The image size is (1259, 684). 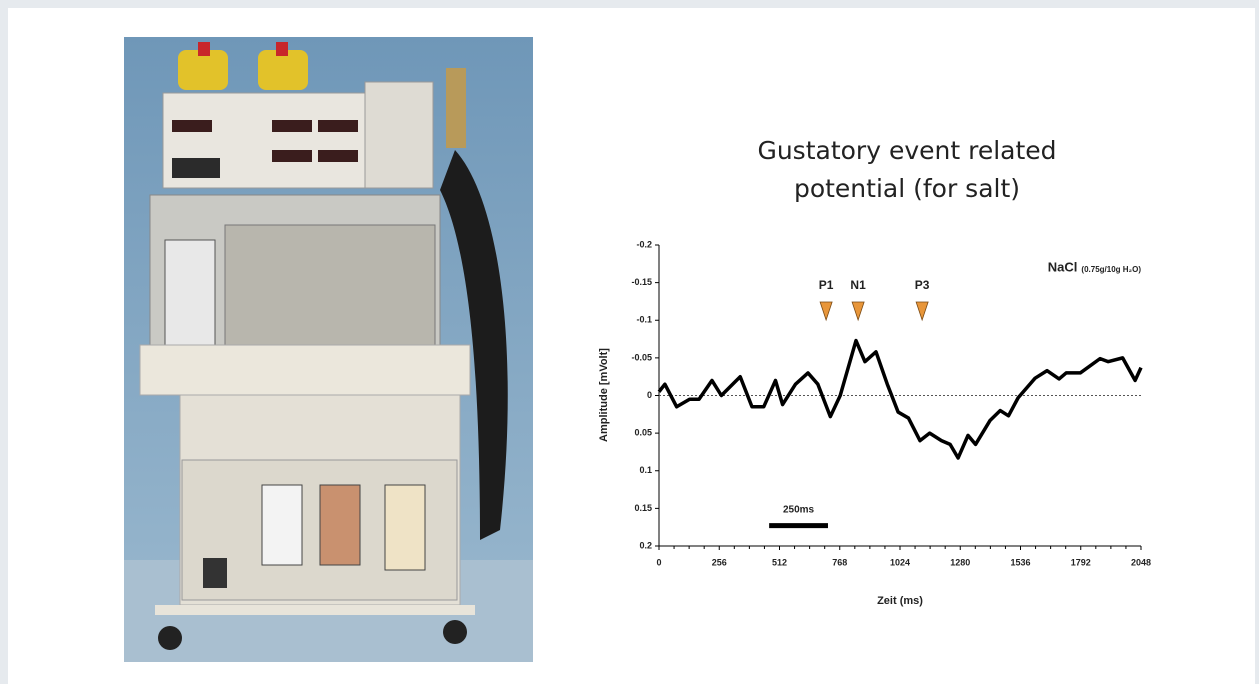 What do you see at coordinates (1141, 562) in the screenshot?
I see `x-tick-label: 2048` at bounding box center [1141, 562].